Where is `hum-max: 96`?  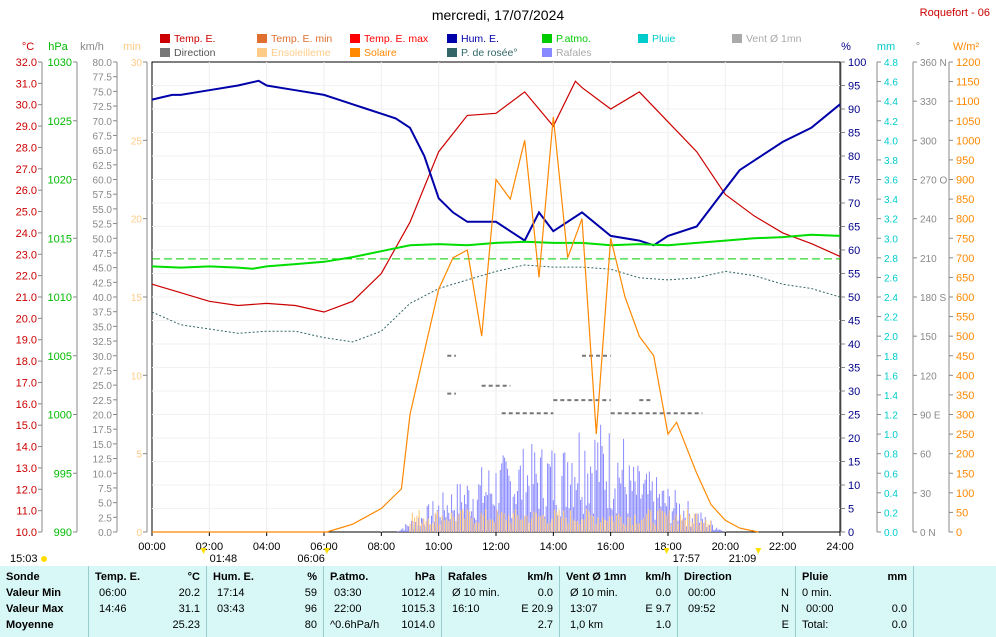 hum-max: 96 is located at coordinates (310, 609).